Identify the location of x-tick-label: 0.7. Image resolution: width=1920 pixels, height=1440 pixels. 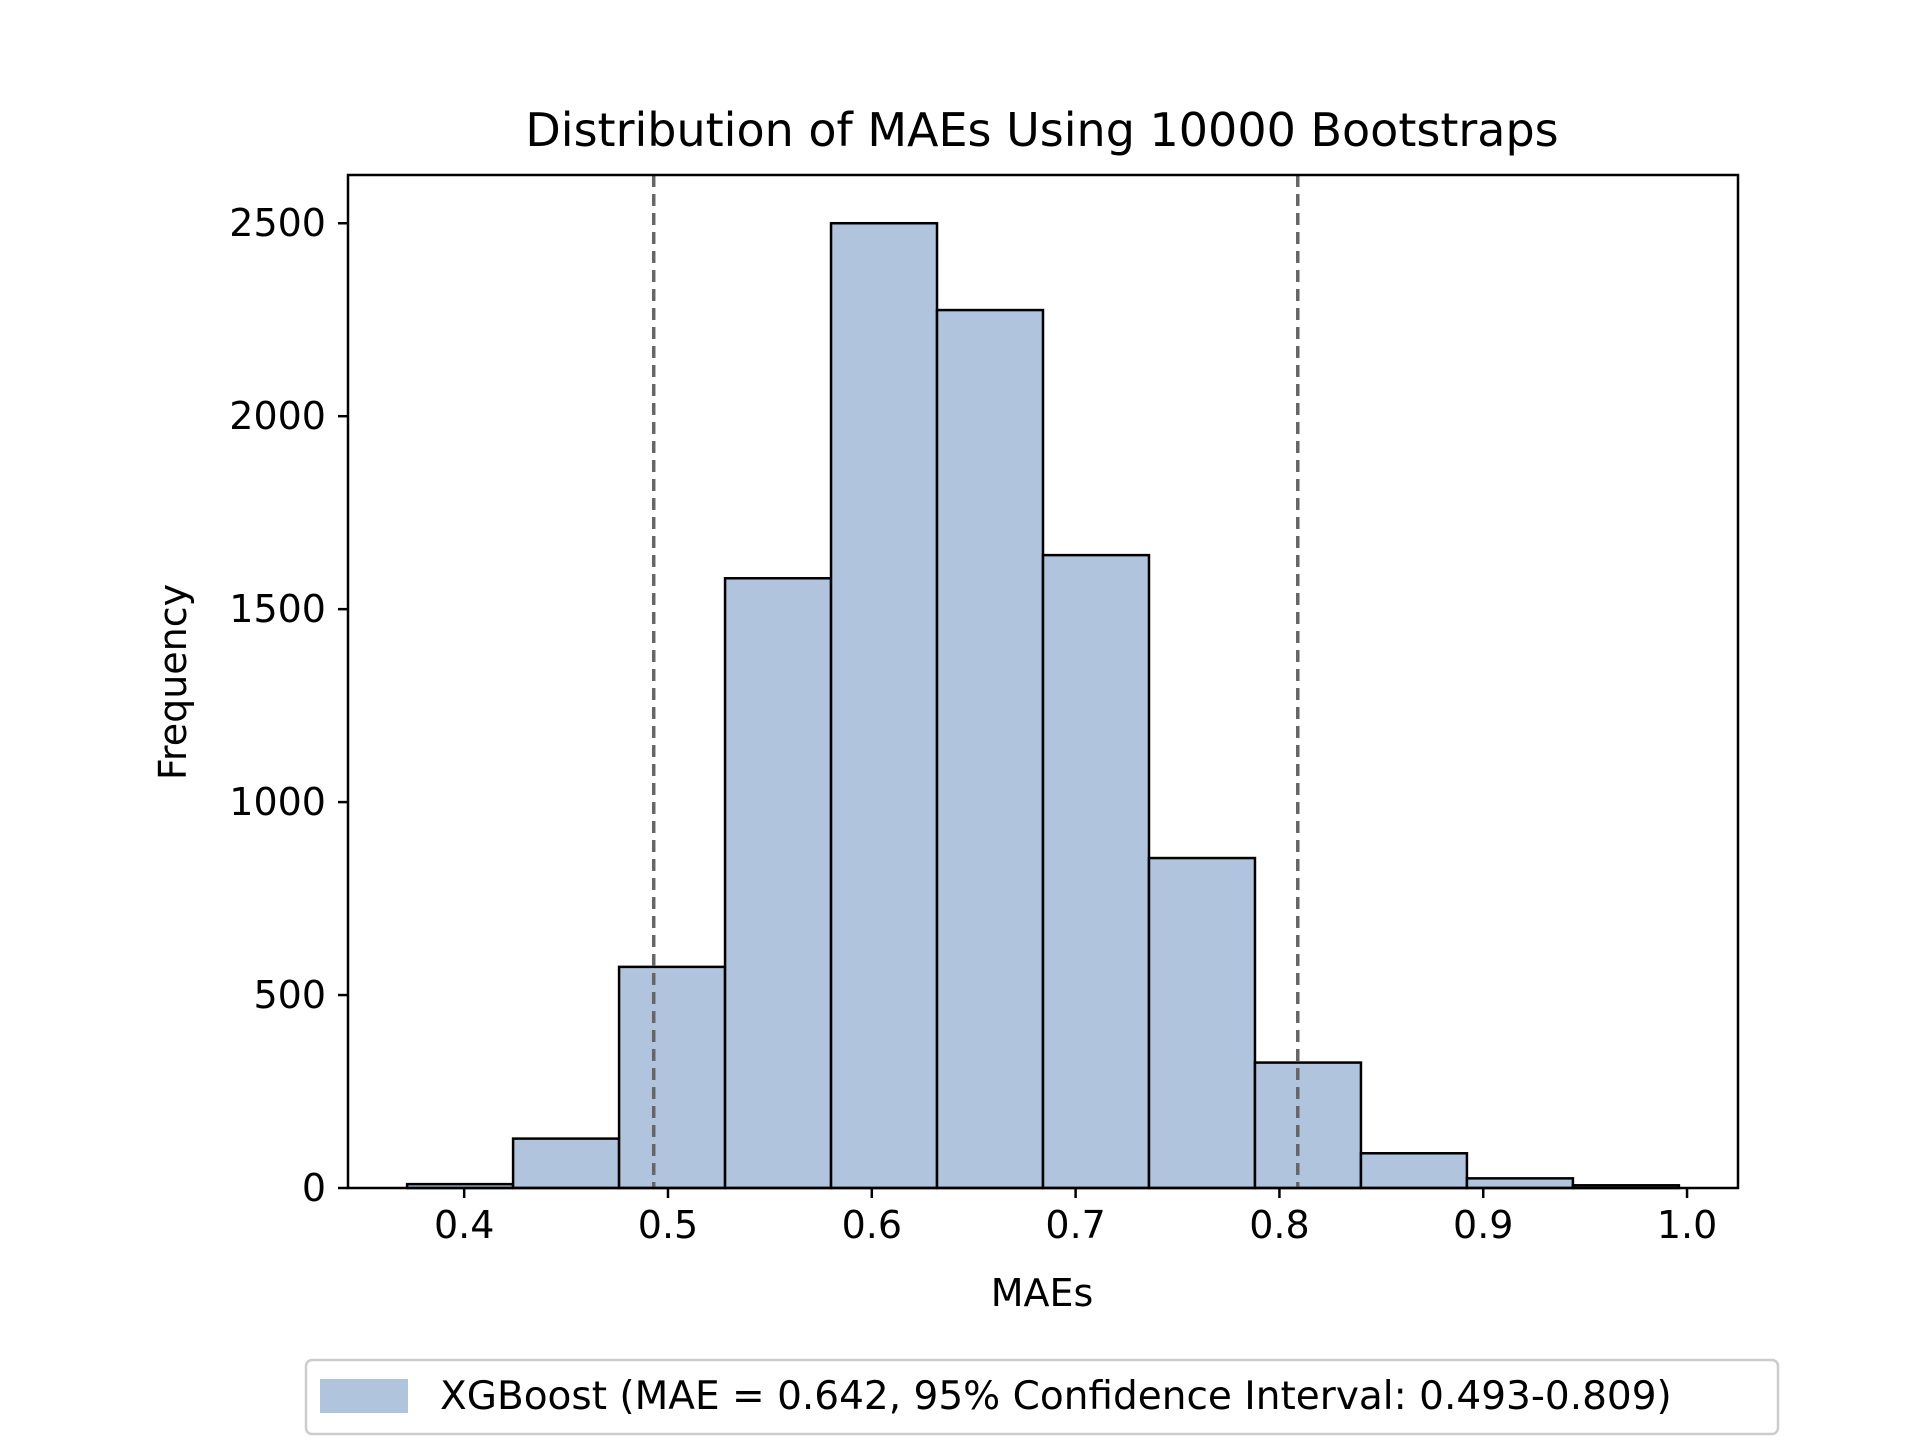
(1075, 1225).